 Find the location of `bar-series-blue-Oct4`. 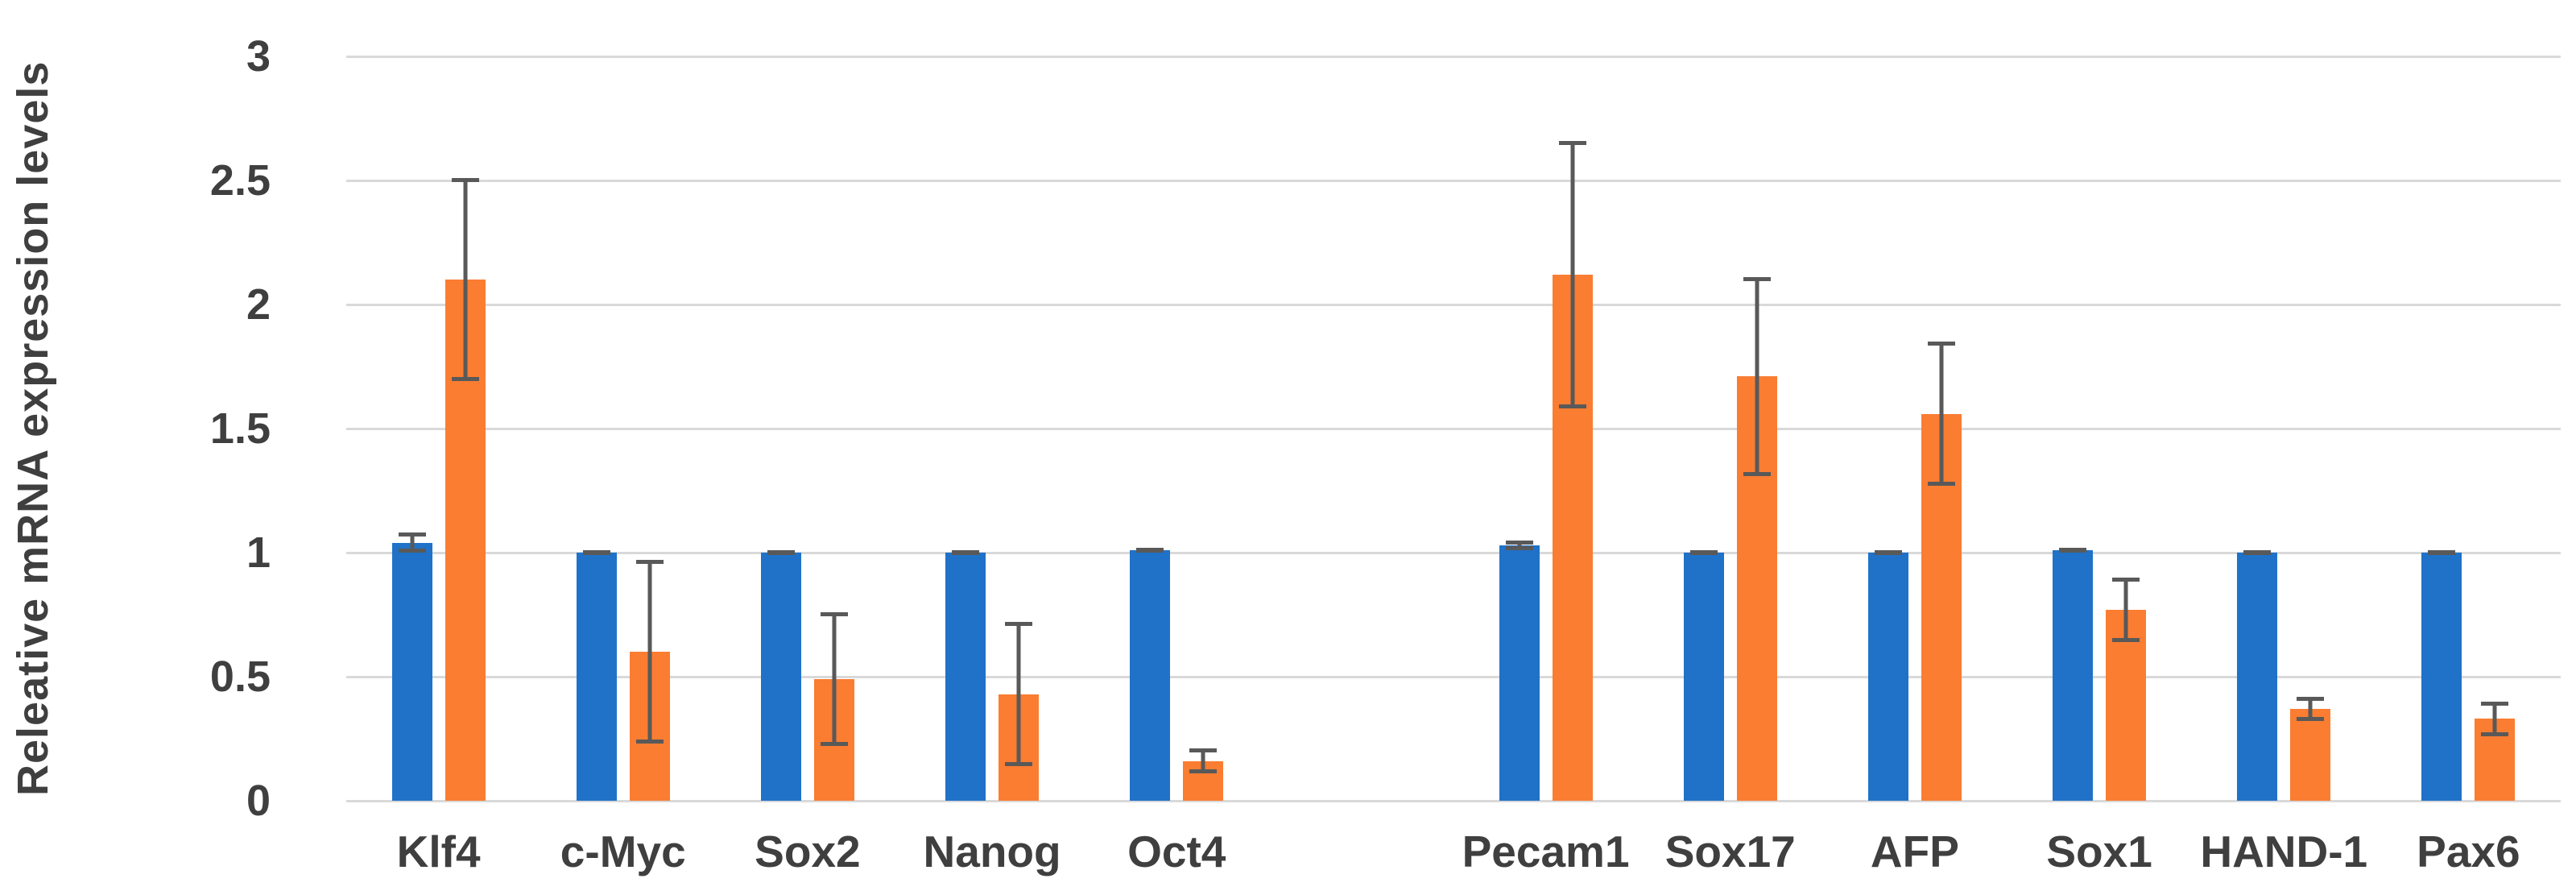

bar-series-blue-Oct4 is located at coordinates (1150, 675).